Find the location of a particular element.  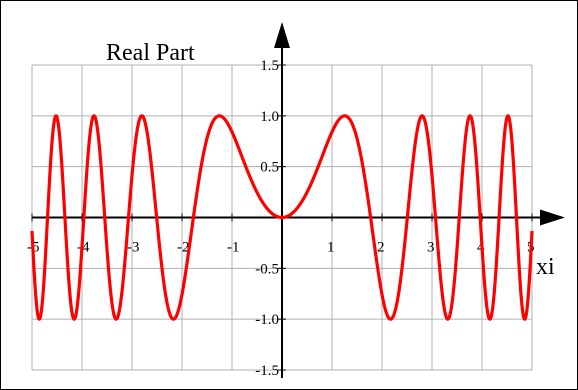

y-tick-label: 1.0 is located at coordinates (269, 117).